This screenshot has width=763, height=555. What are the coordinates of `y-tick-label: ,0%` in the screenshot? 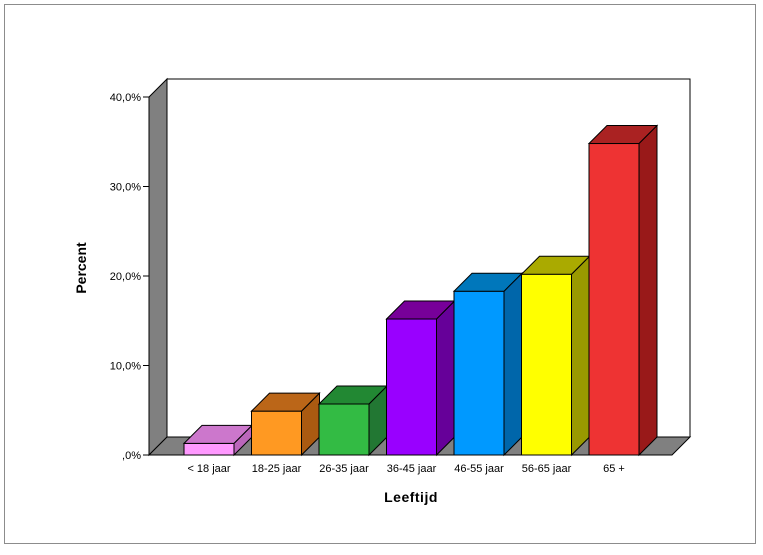 It's located at (131, 456).